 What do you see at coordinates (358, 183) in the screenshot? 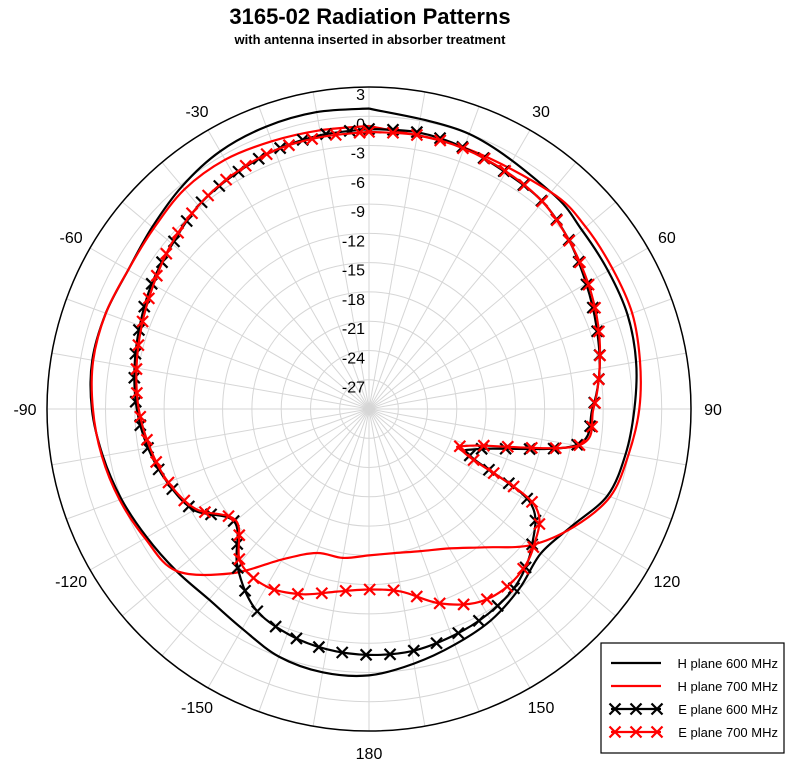
I see `radial-tick-label: -6` at bounding box center [358, 183].